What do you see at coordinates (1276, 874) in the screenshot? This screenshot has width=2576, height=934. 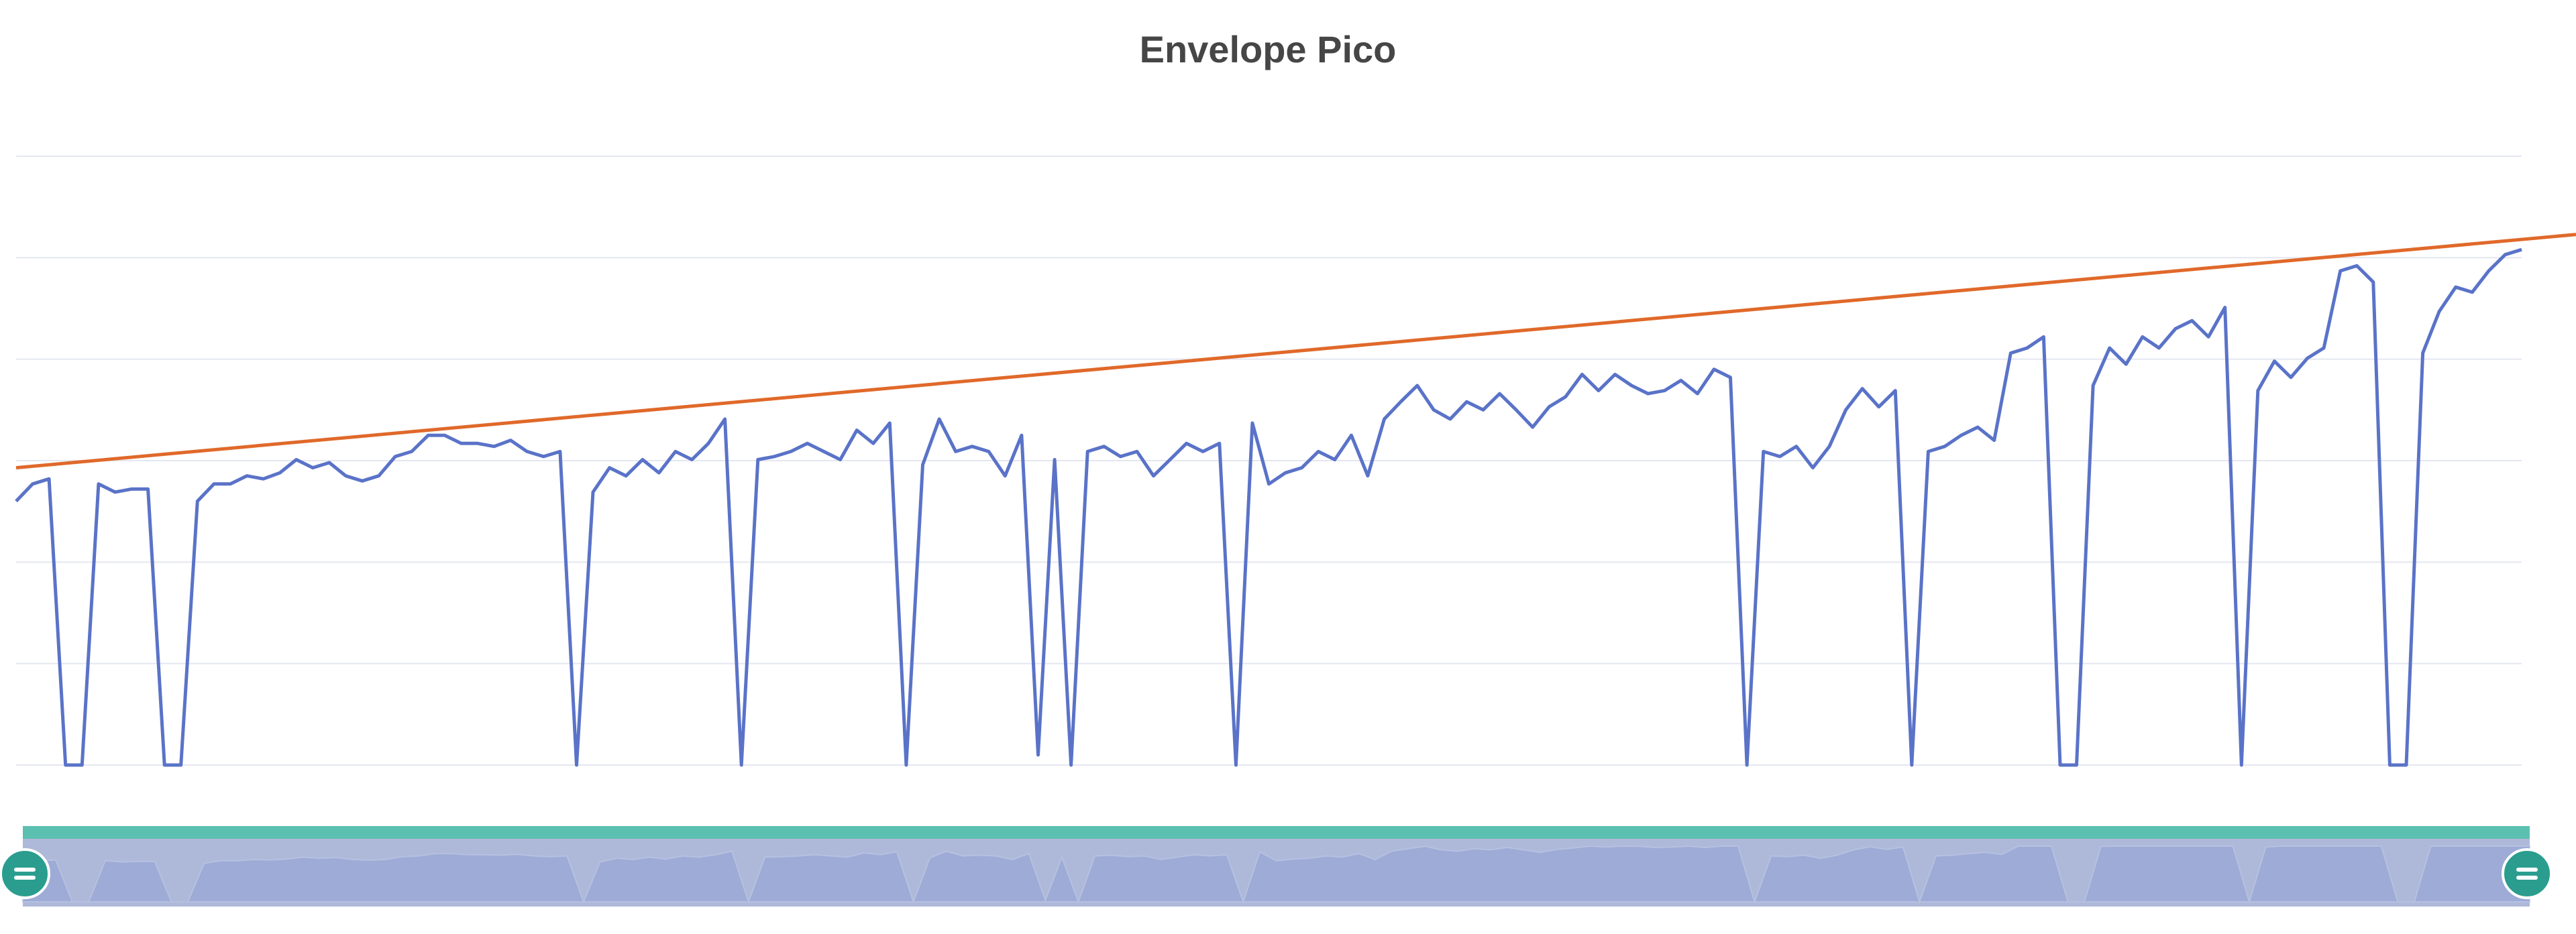 I see `slider-data-shadow` at bounding box center [1276, 874].